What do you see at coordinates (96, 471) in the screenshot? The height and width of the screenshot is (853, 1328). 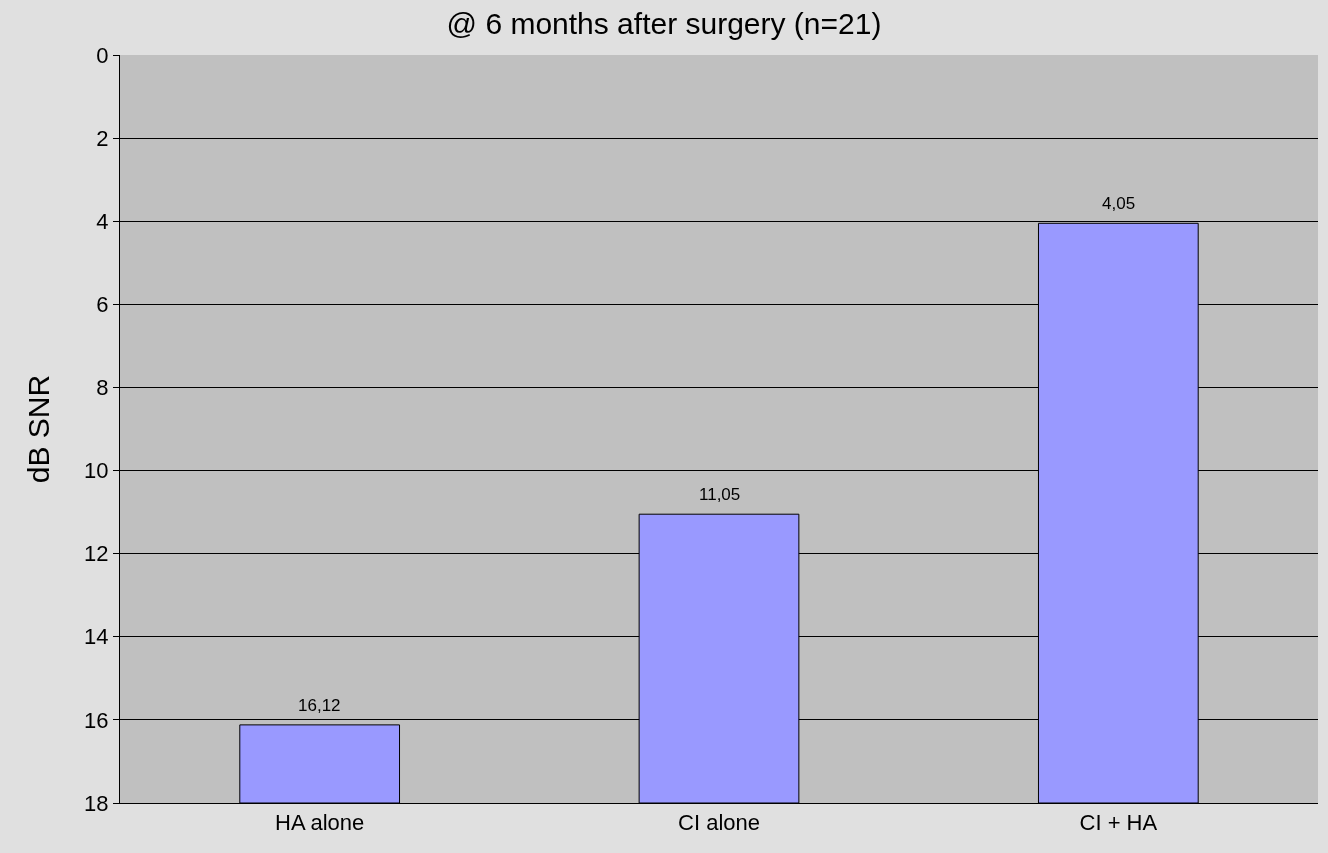 I see `y-tick-label: 10` at bounding box center [96, 471].